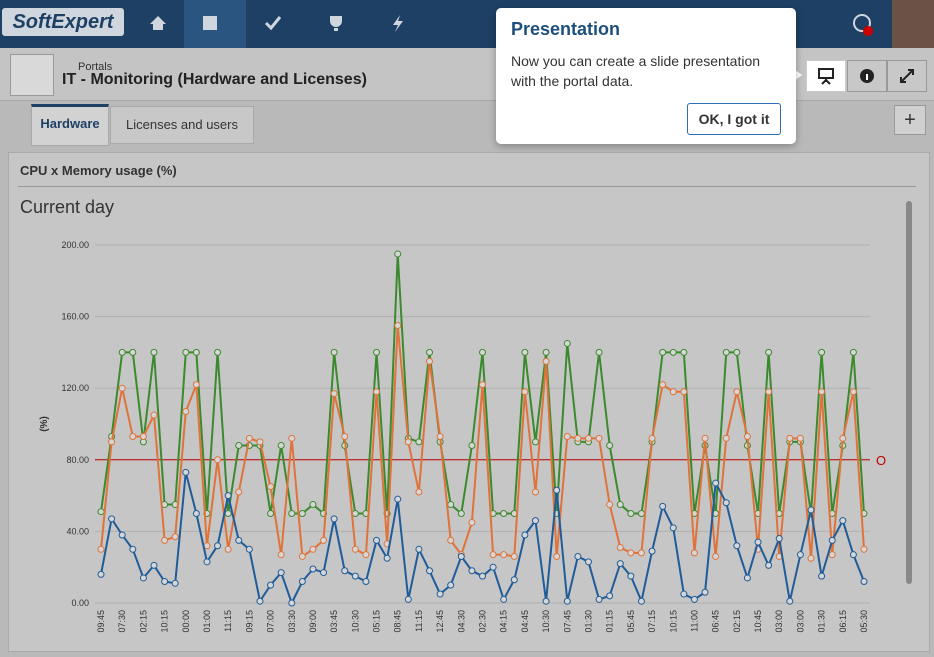 The width and height of the screenshot is (934, 657). I want to click on tab: Licenses and users, so click(182, 125).